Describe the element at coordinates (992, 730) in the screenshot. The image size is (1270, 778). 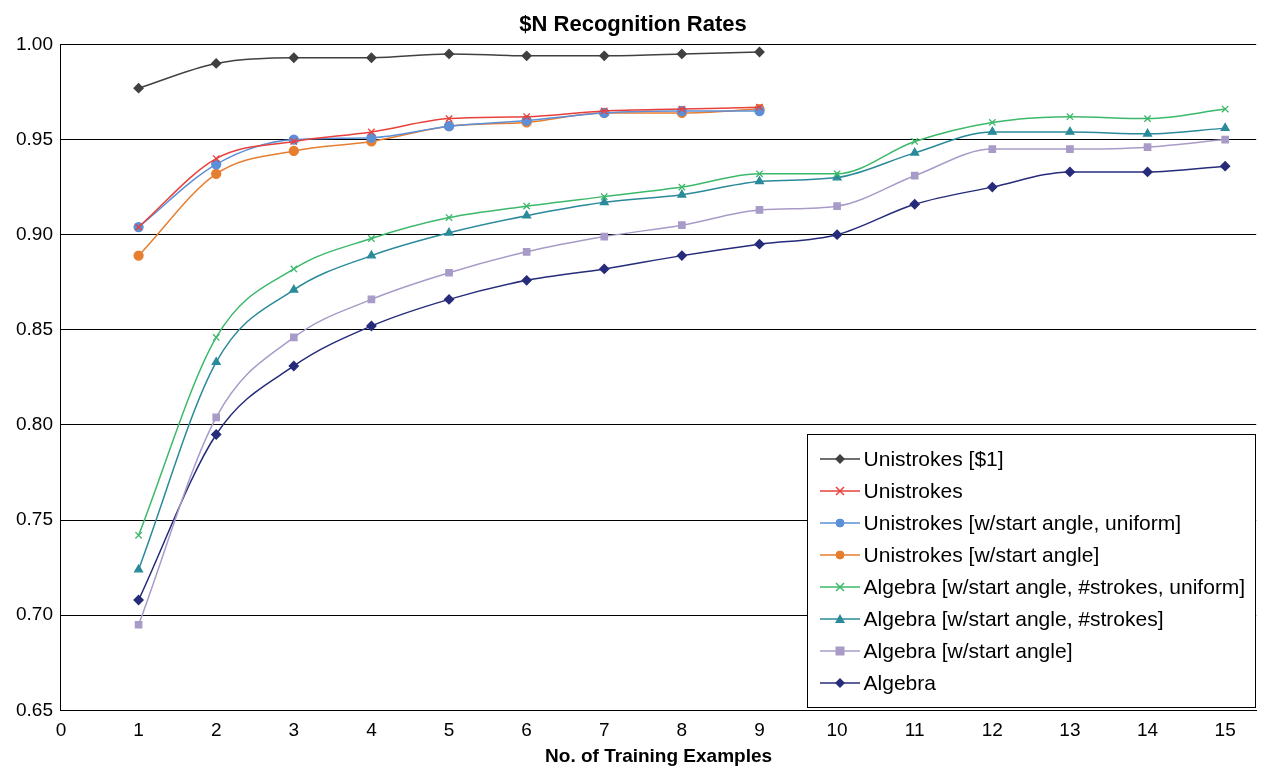
I see `x-tick-label: 12` at that location.